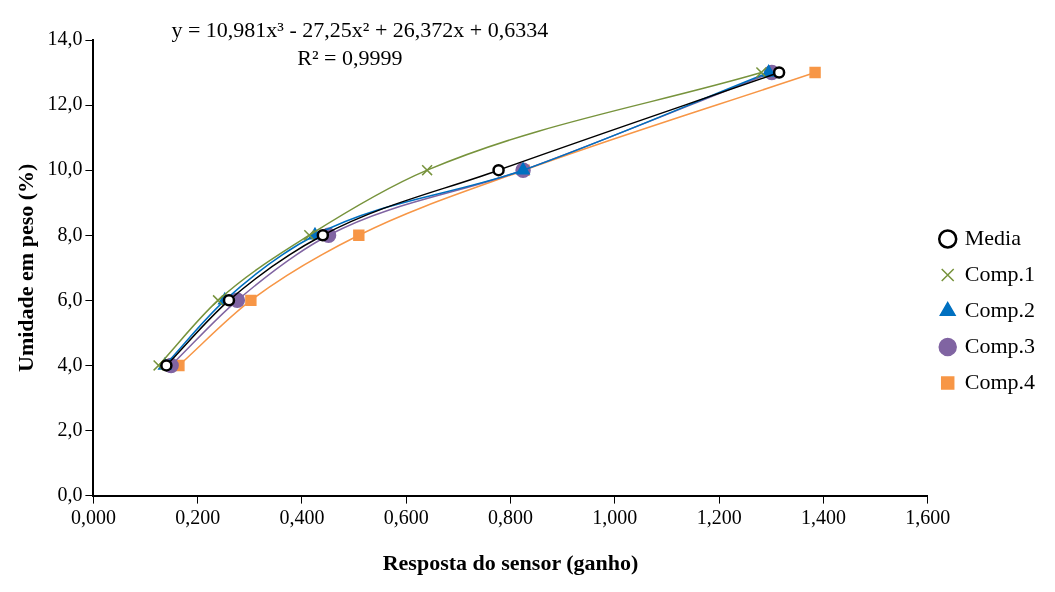 This screenshot has width=1055, height=592. Describe the element at coordinates (198, 516) in the screenshot. I see `x-tick-label: 0,200` at that location.